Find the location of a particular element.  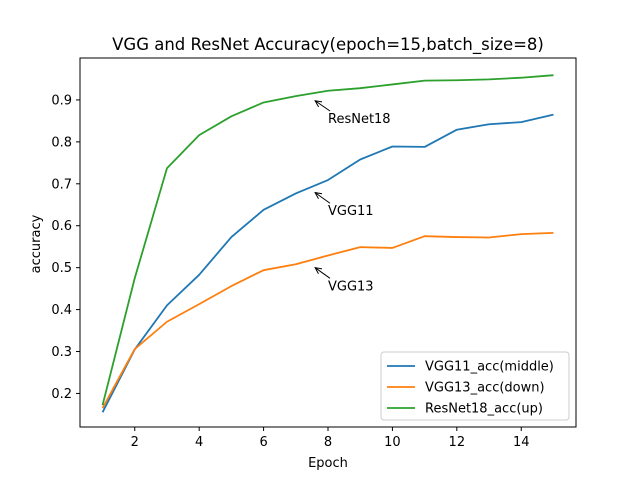

annotation-label: VGG13 is located at coordinates (351, 286).